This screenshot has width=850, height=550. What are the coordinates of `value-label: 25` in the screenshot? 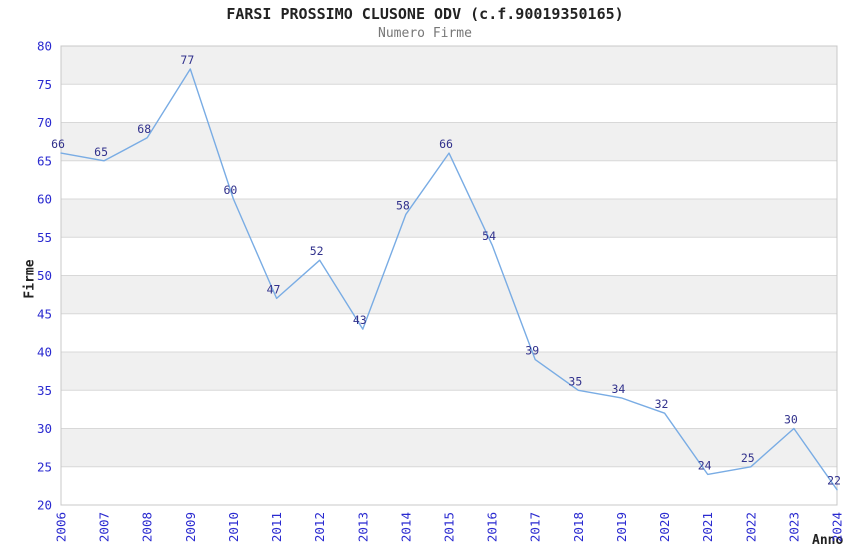 It's located at (748, 458).